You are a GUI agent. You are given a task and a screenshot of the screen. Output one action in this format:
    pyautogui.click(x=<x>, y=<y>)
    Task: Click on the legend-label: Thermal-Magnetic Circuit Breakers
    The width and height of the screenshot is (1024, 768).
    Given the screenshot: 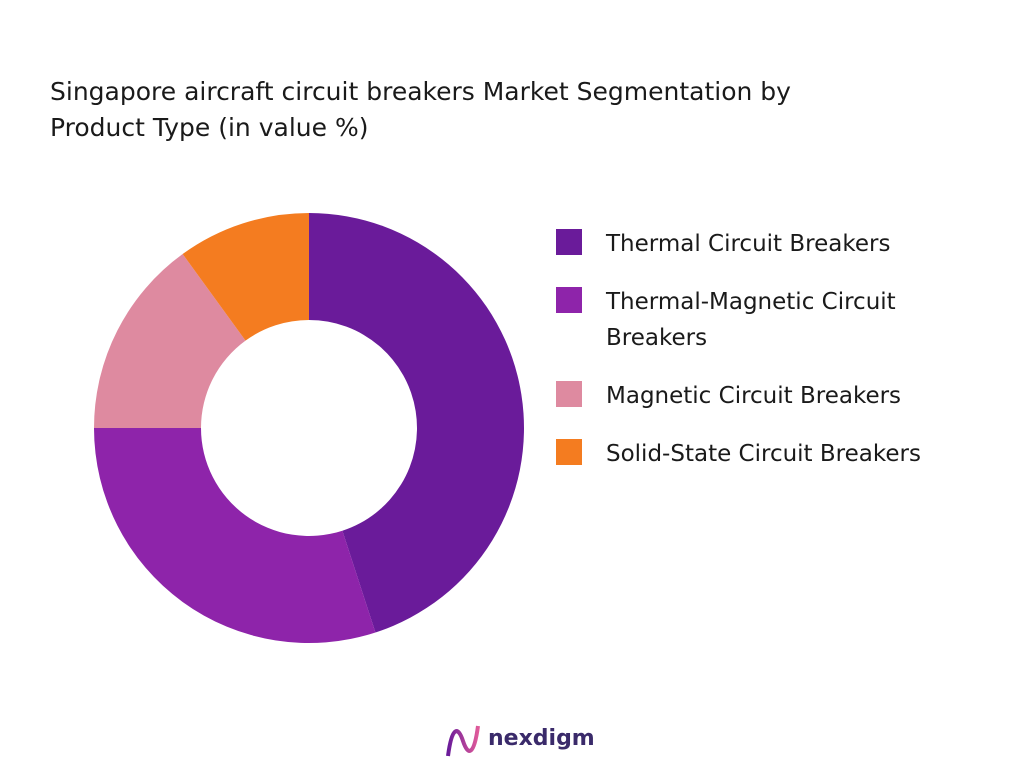 What is the action you would take?
    pyautogui.click(x=751, y=320)
    